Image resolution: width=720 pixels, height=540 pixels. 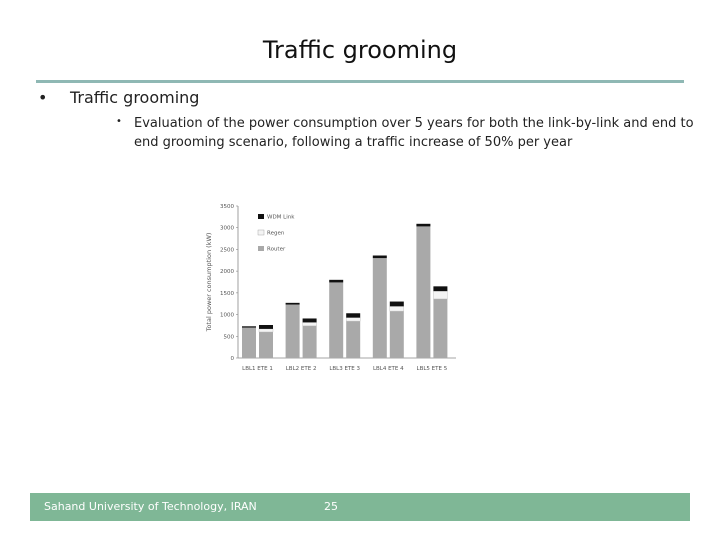 I want to click on title-divider, so click(x=360, y=81).